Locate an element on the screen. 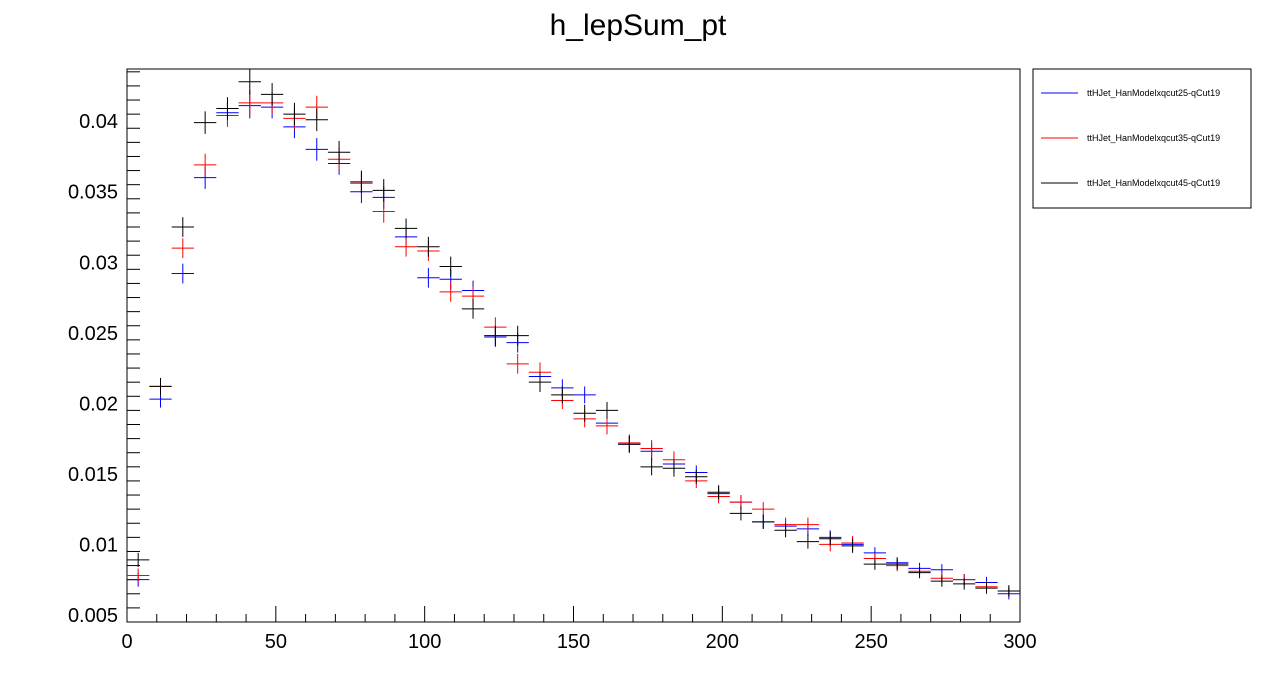 The image size is (1276, 692). legend-label: ttHJet_HanModelxqcut45-qCut19 is located at coordinates (1153, 183).